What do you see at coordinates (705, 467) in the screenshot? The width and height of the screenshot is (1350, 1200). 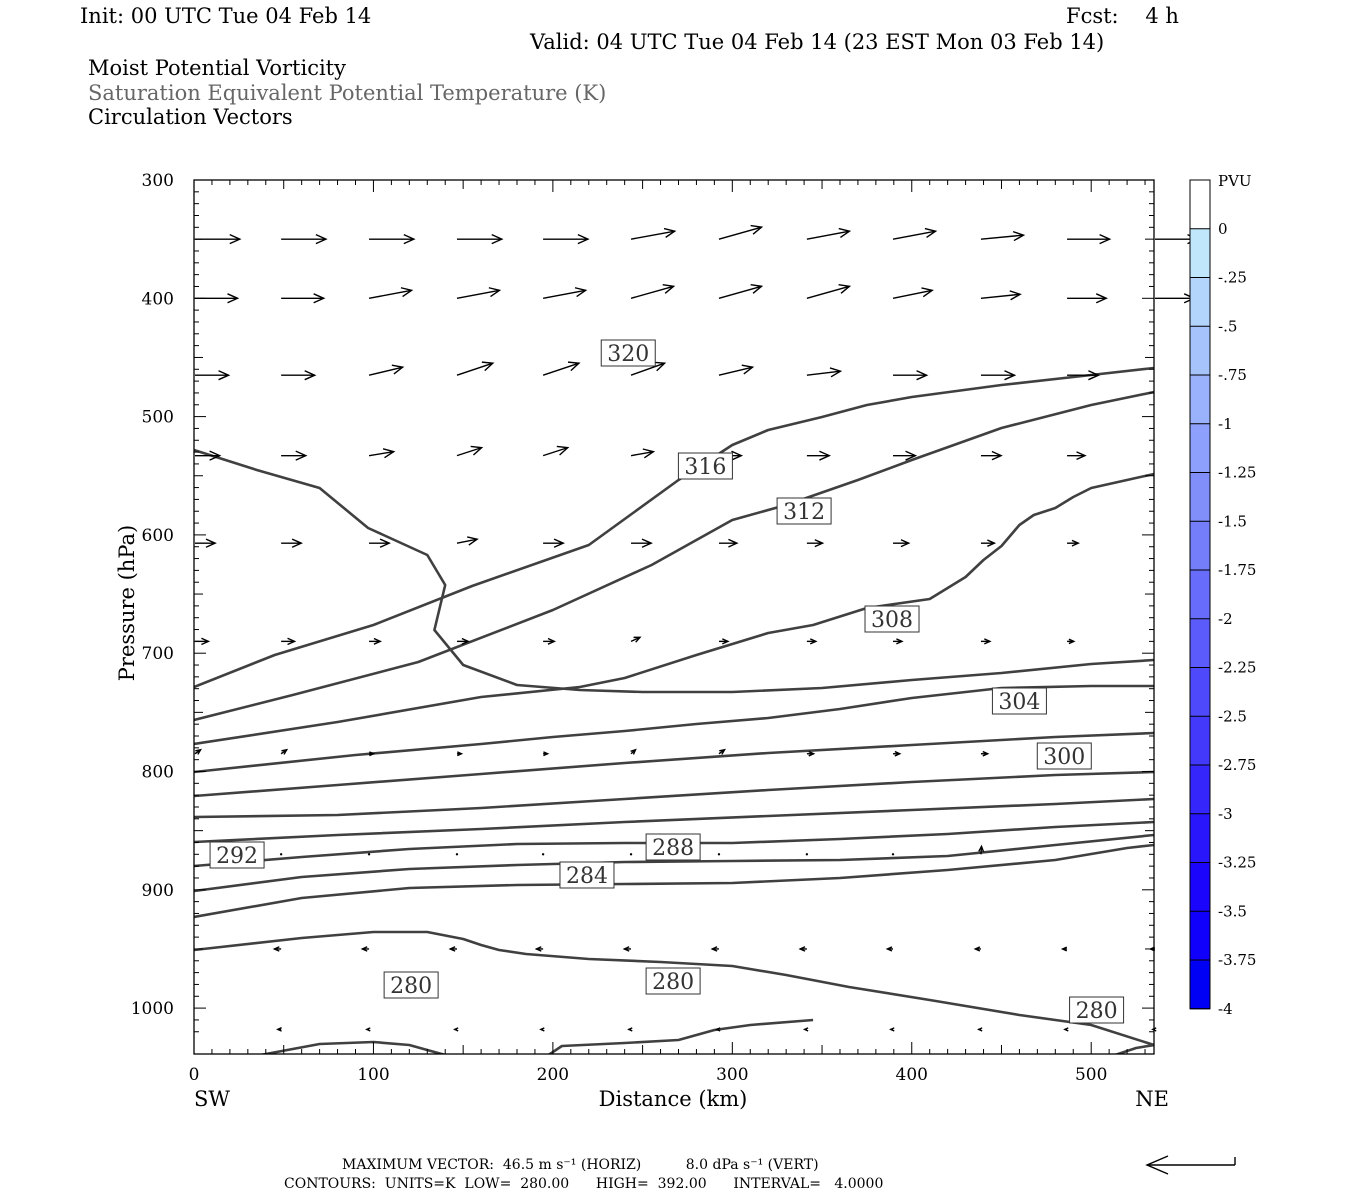 I see `svg-text: 316` at bounding box center [705, 467].